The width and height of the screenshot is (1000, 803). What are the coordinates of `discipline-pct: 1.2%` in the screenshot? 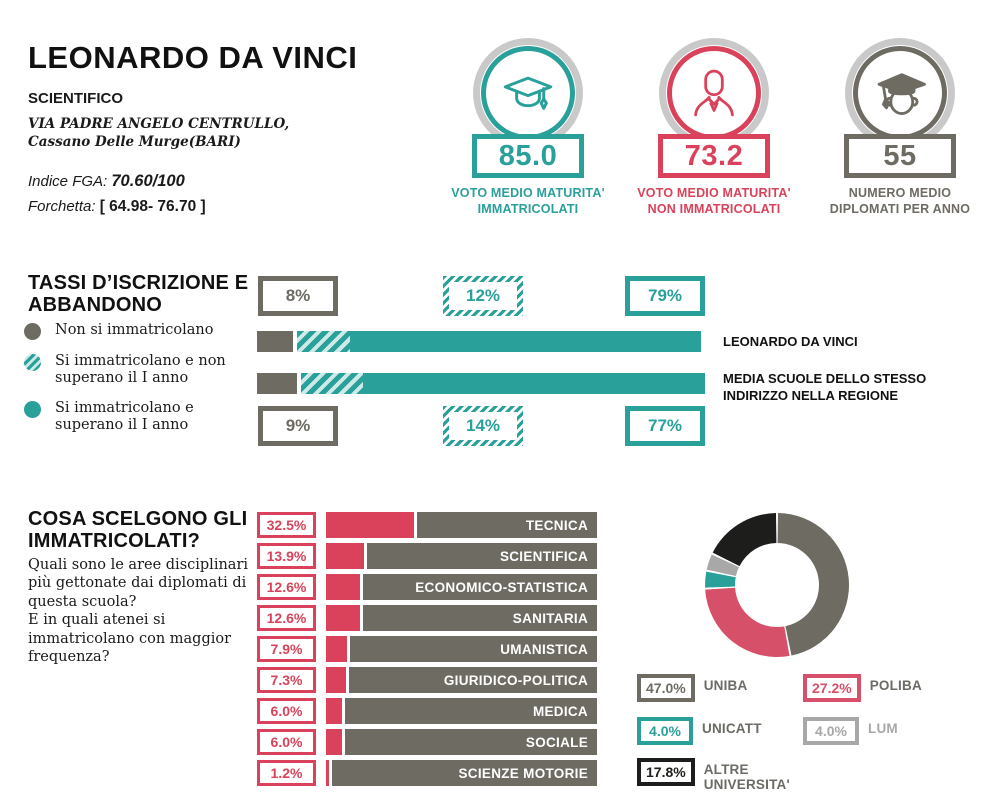 It's located at (286, 773).